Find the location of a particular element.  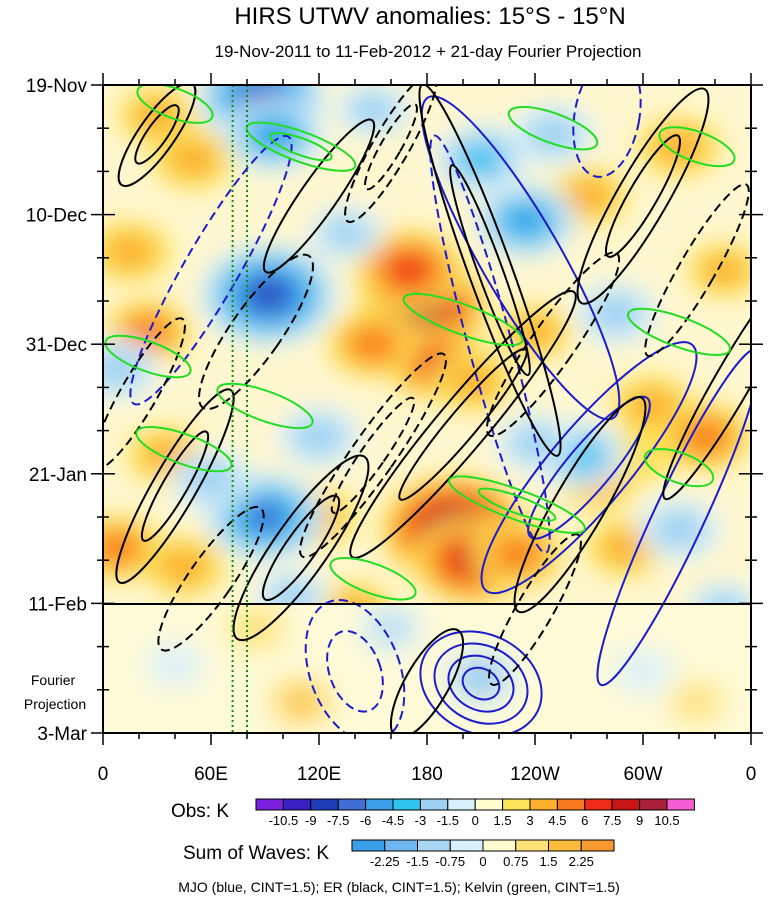

wave-colorbar-tick-label-5: 1.5 is located at coordinates (548, 861).